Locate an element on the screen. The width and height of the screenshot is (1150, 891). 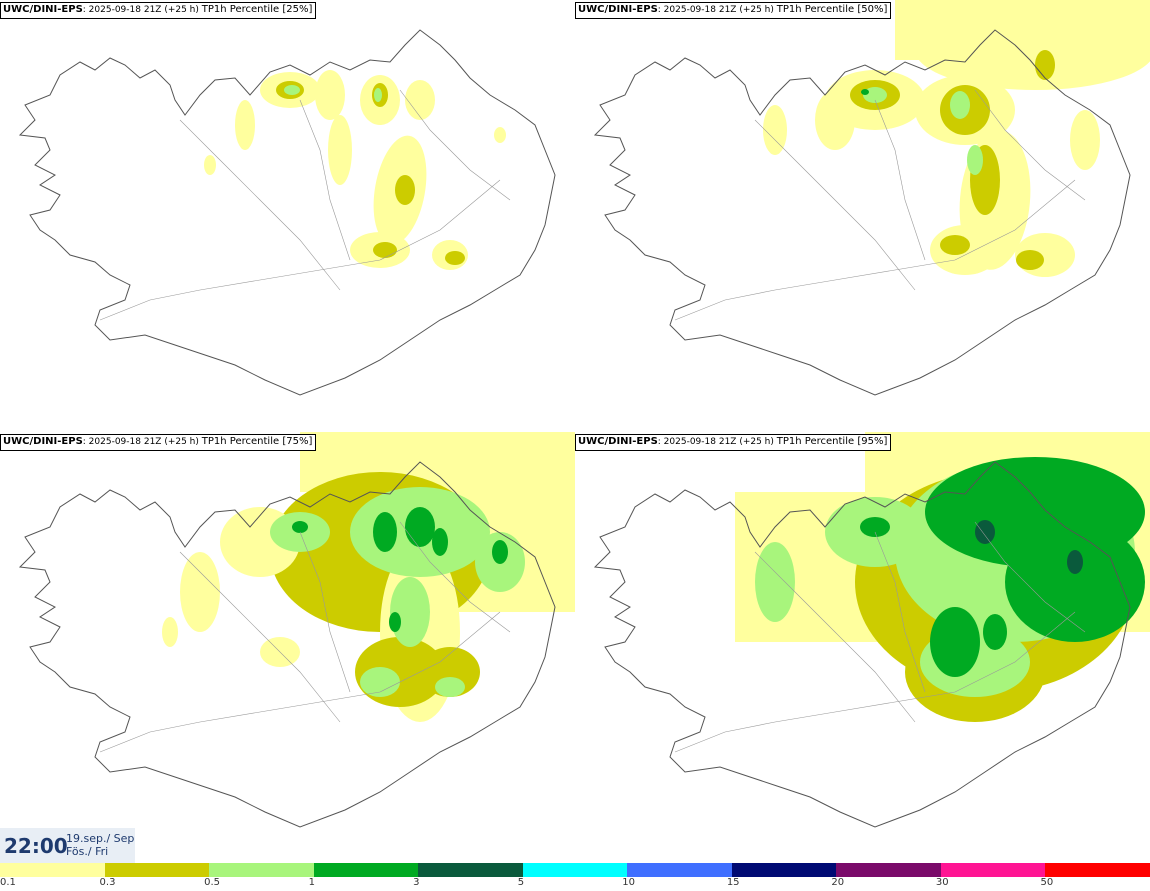
colorbar-tick-label: 15 is located at coordinates (733, 882).